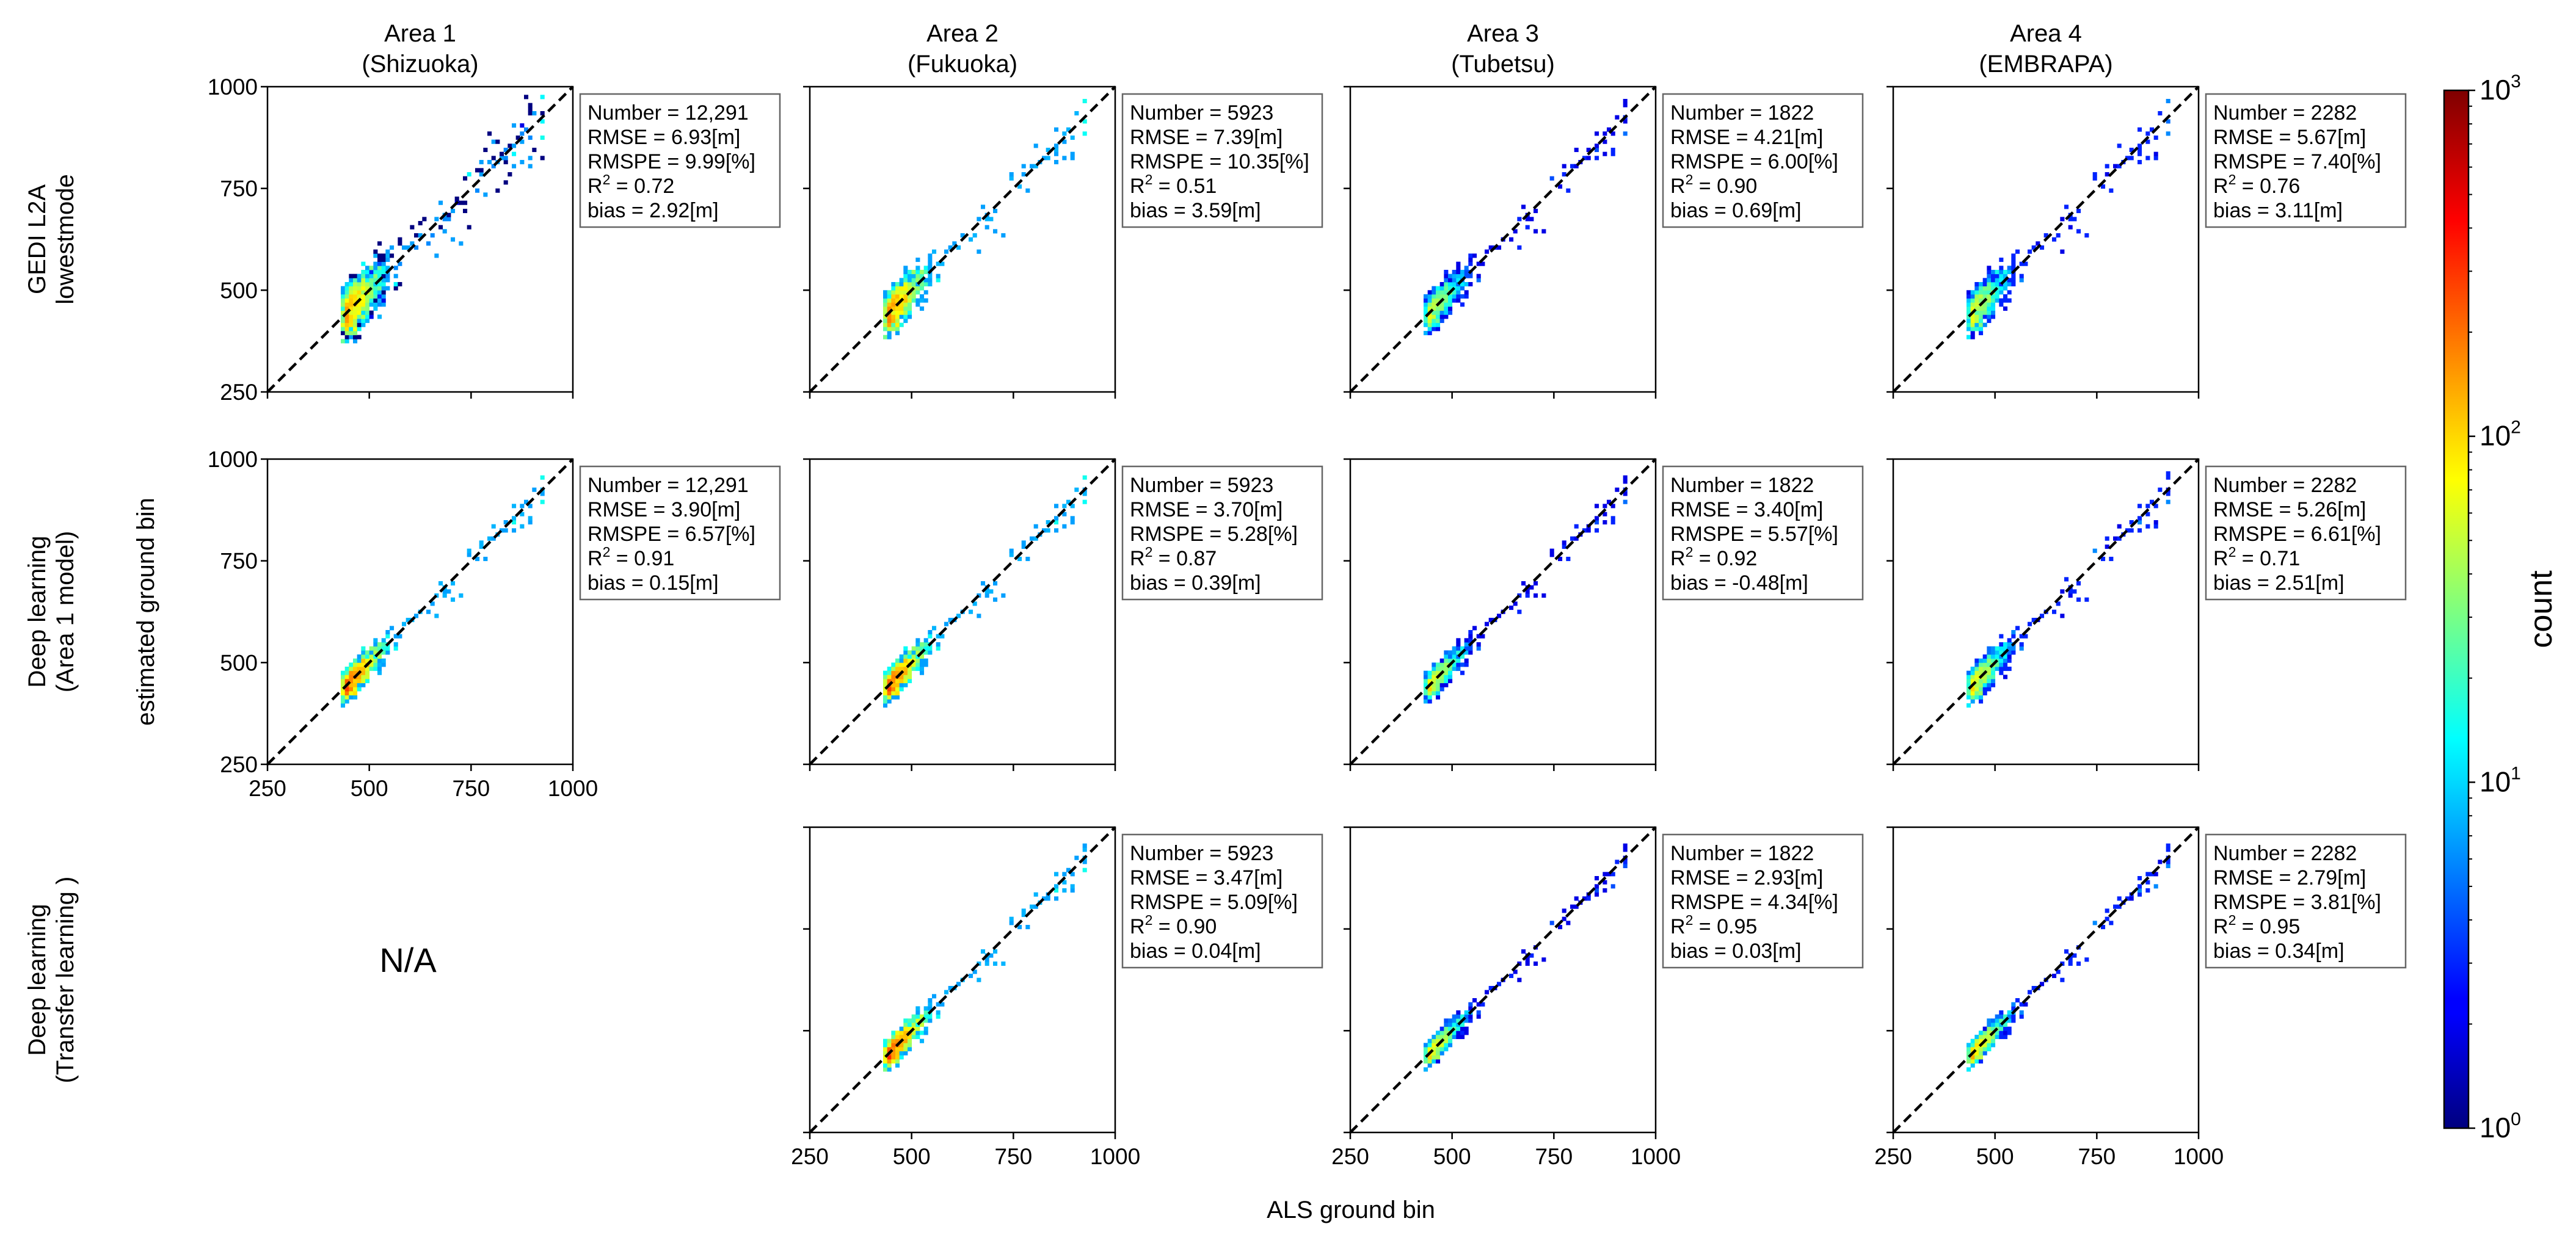  Describe the element at coordinates (2285, 853) in the screenshot. I see `stat-number: Number = 2282` at that location.